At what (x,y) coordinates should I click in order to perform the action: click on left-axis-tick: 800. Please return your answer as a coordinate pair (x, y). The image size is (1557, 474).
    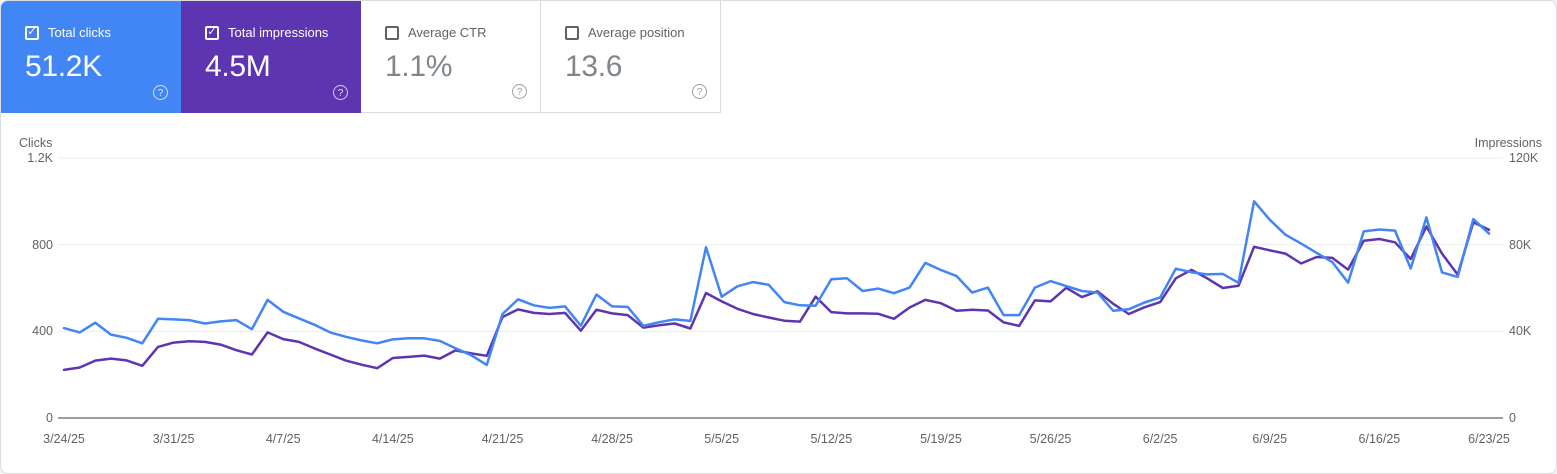
    Looking at the image, I should click on (42, 244).